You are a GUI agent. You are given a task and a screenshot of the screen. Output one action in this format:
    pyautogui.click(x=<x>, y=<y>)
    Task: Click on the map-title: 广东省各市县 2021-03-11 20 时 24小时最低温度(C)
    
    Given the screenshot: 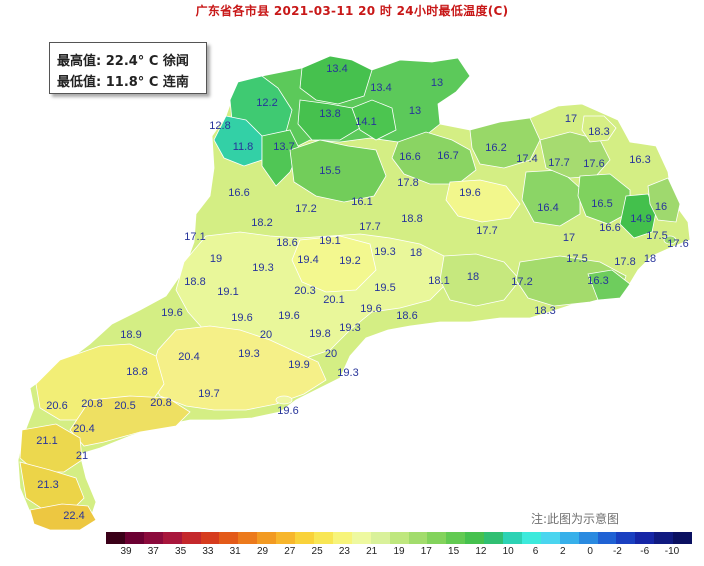 What is the action you would take?
    pyautogui.click(x=352, y=11)
    